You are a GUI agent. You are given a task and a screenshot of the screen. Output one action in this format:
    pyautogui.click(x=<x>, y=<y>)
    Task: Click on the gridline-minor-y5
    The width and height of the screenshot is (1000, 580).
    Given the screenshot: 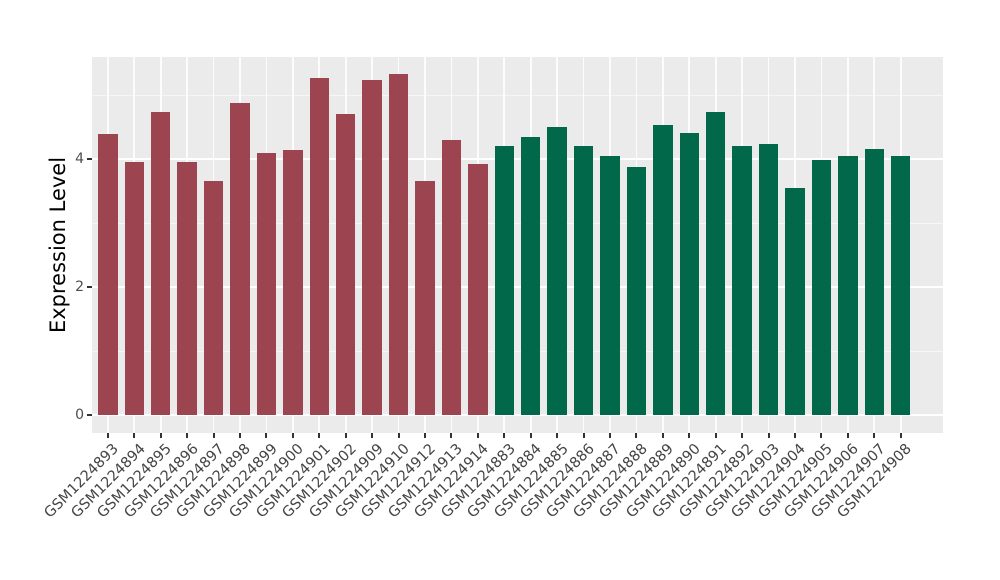 What is the action you would take?
    pyautogui.click(x=517, y=95)
    